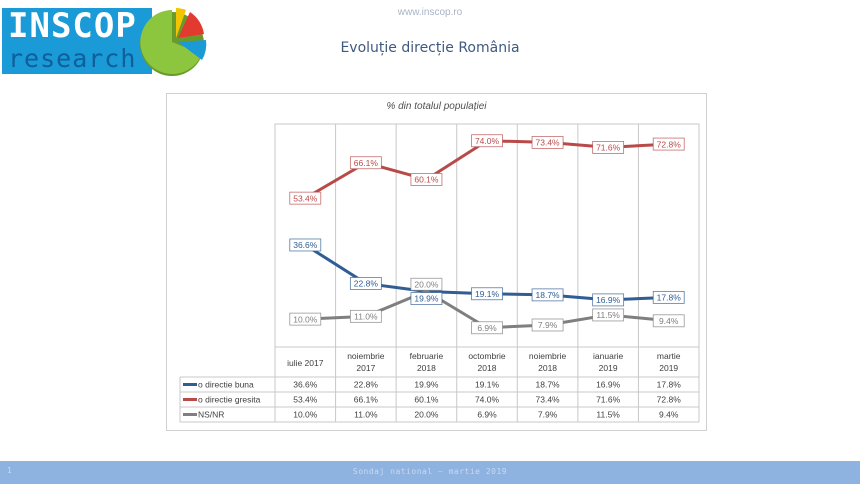  I want to click on table-cell: 60.1%, so click(426, 400).